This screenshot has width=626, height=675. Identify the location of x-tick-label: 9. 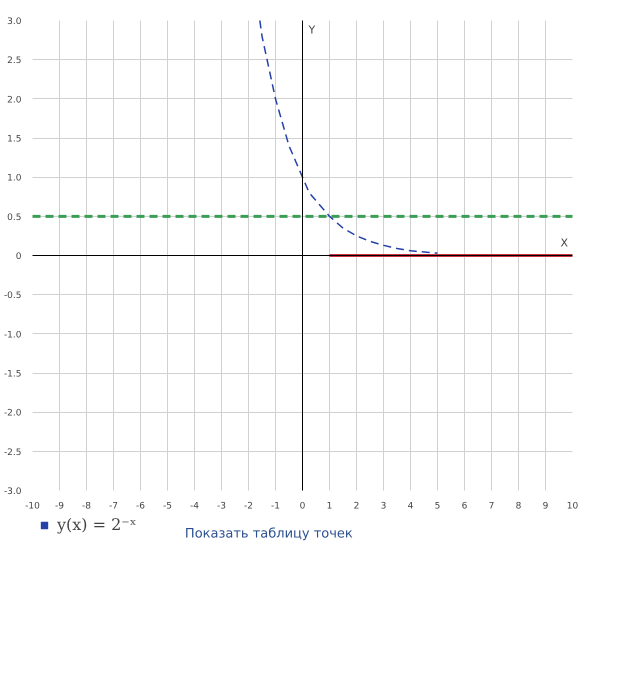
(545, 507).